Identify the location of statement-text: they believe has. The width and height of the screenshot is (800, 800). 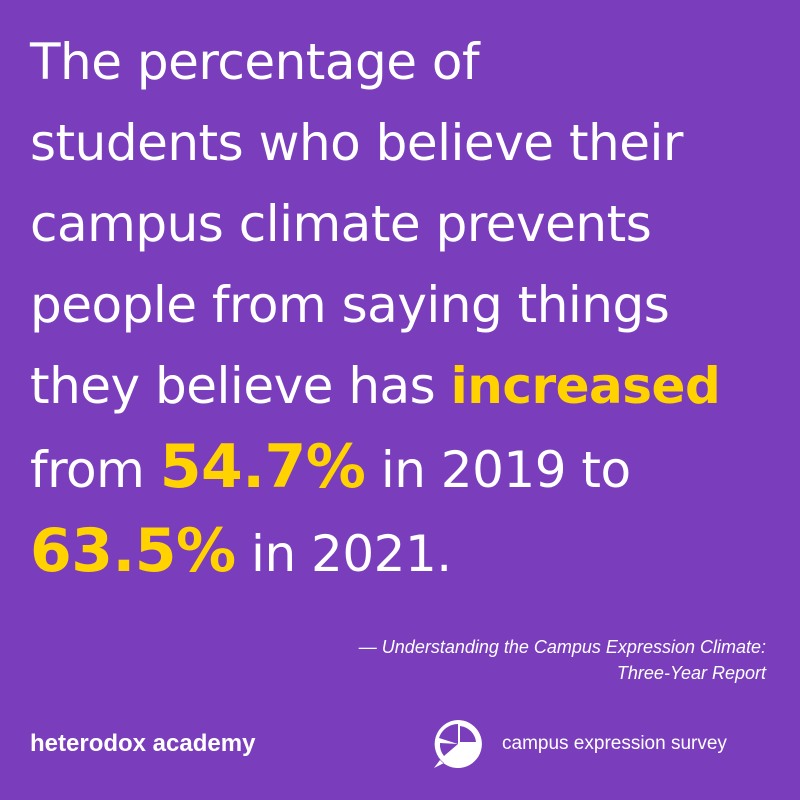
(240, 386).